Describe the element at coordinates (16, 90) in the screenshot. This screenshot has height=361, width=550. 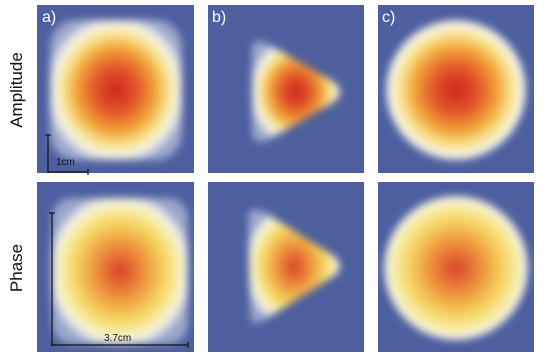
I see `row-label: Amplitude` at that location.